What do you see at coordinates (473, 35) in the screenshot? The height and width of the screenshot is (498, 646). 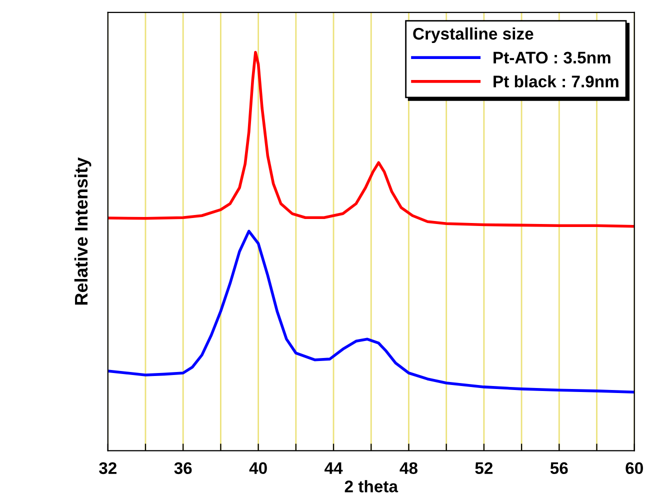 I see `legend-title: Crystalline size` at bounding box center [473, 35].